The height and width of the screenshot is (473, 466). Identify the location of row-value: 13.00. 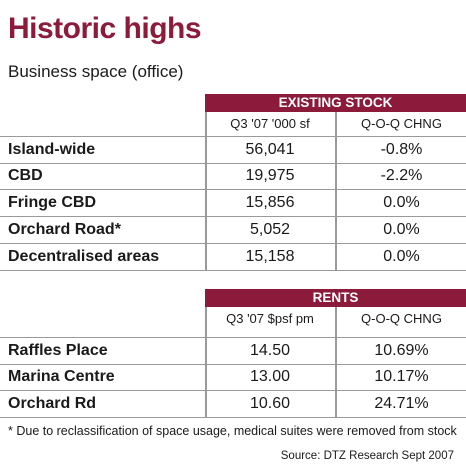
(270, 376).